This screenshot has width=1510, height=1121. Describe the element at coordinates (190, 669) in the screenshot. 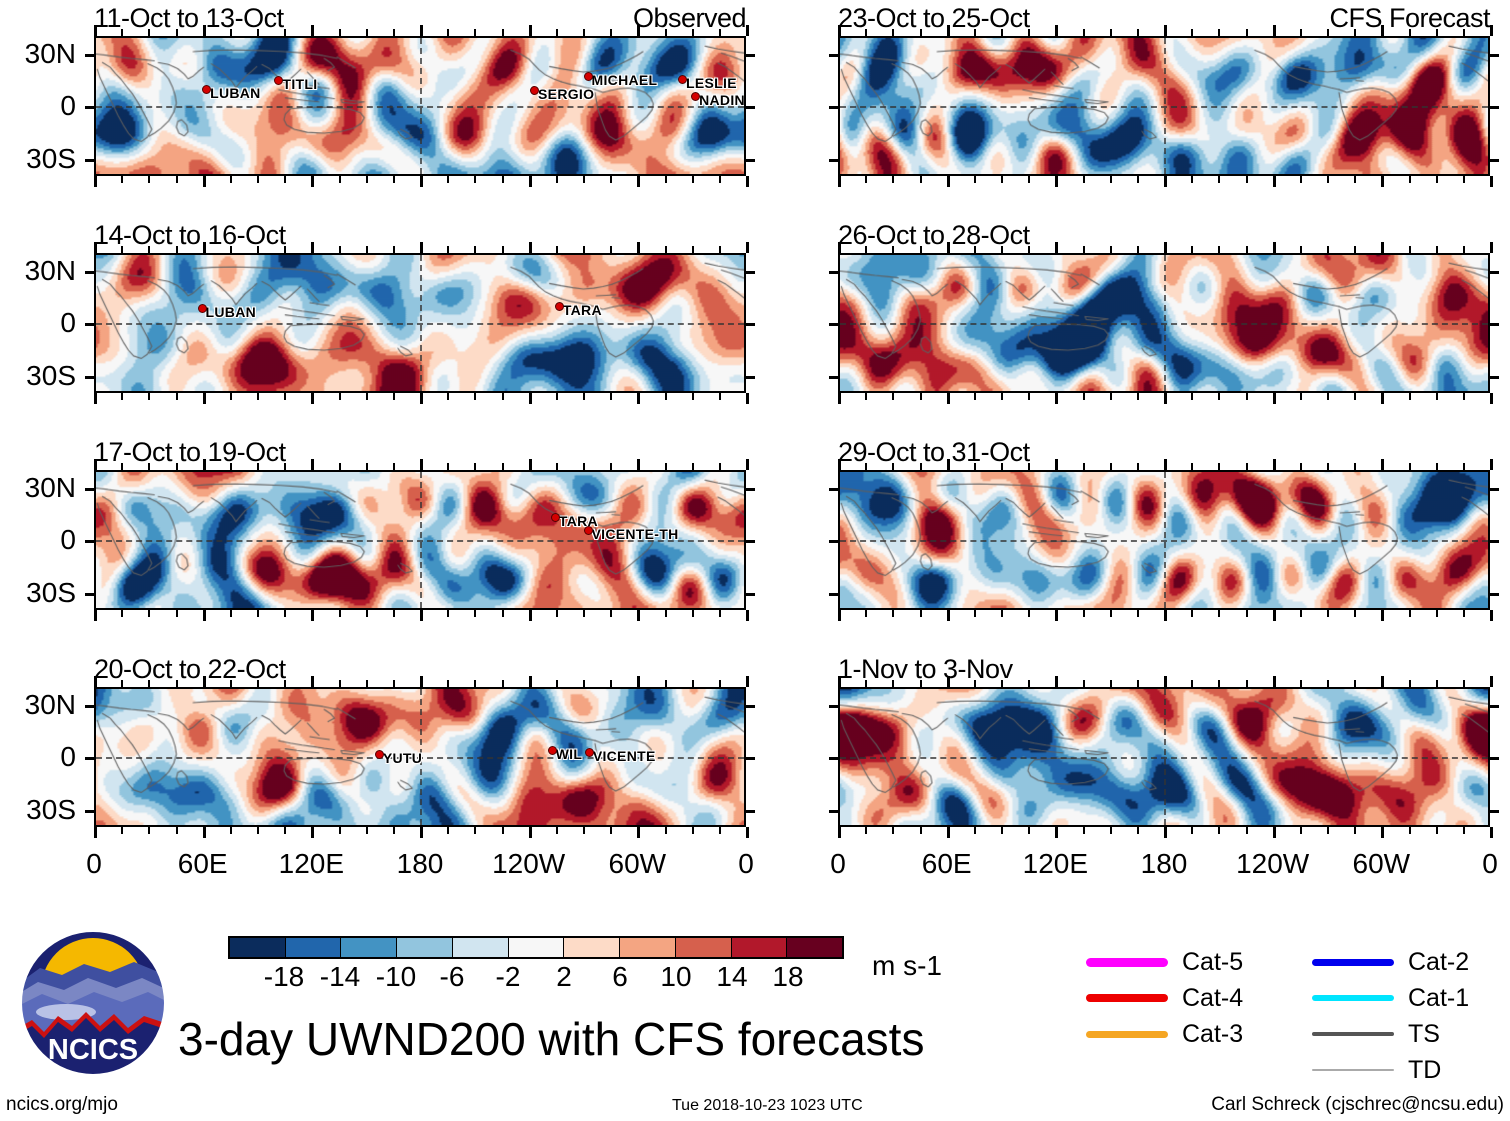

I see `panel-title: 20-Oct to 22-Oct` at that location.